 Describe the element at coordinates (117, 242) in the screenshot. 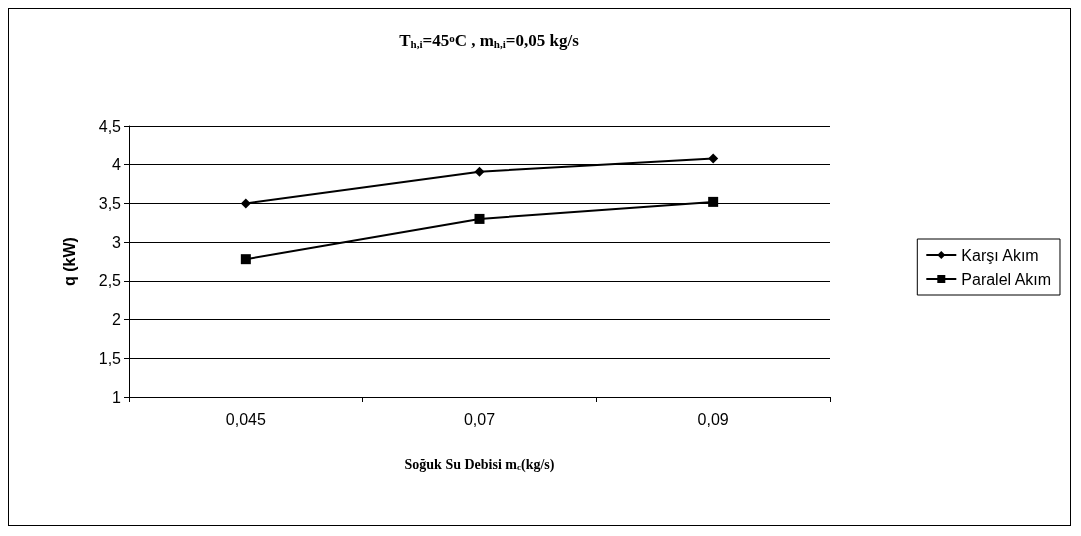

I see `y-tick-label: 3` at that location.